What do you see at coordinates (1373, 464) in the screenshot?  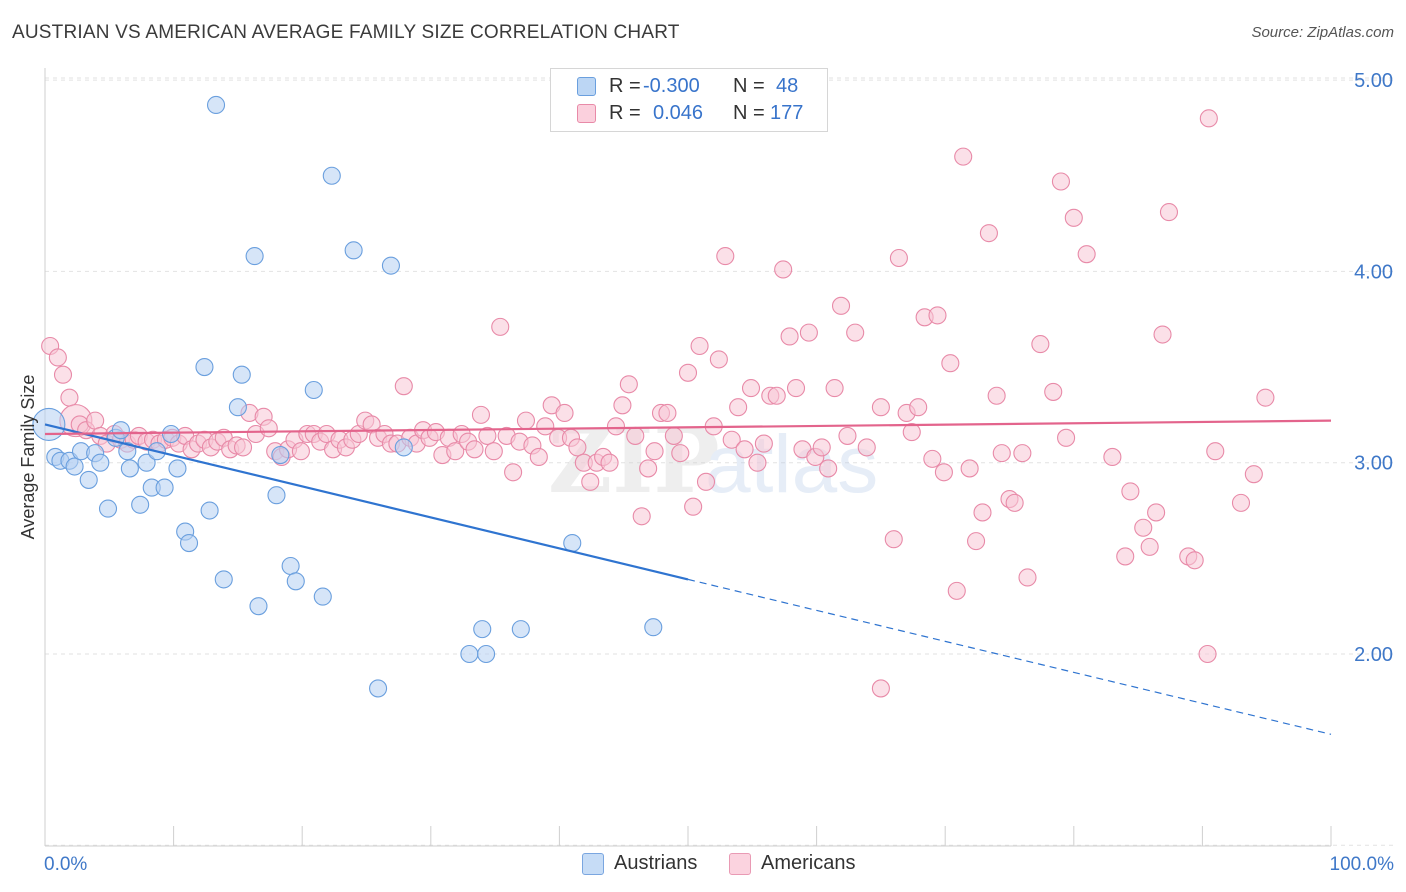 I see `y-tick-label: 3.00` at bounding box center [1373, 464].